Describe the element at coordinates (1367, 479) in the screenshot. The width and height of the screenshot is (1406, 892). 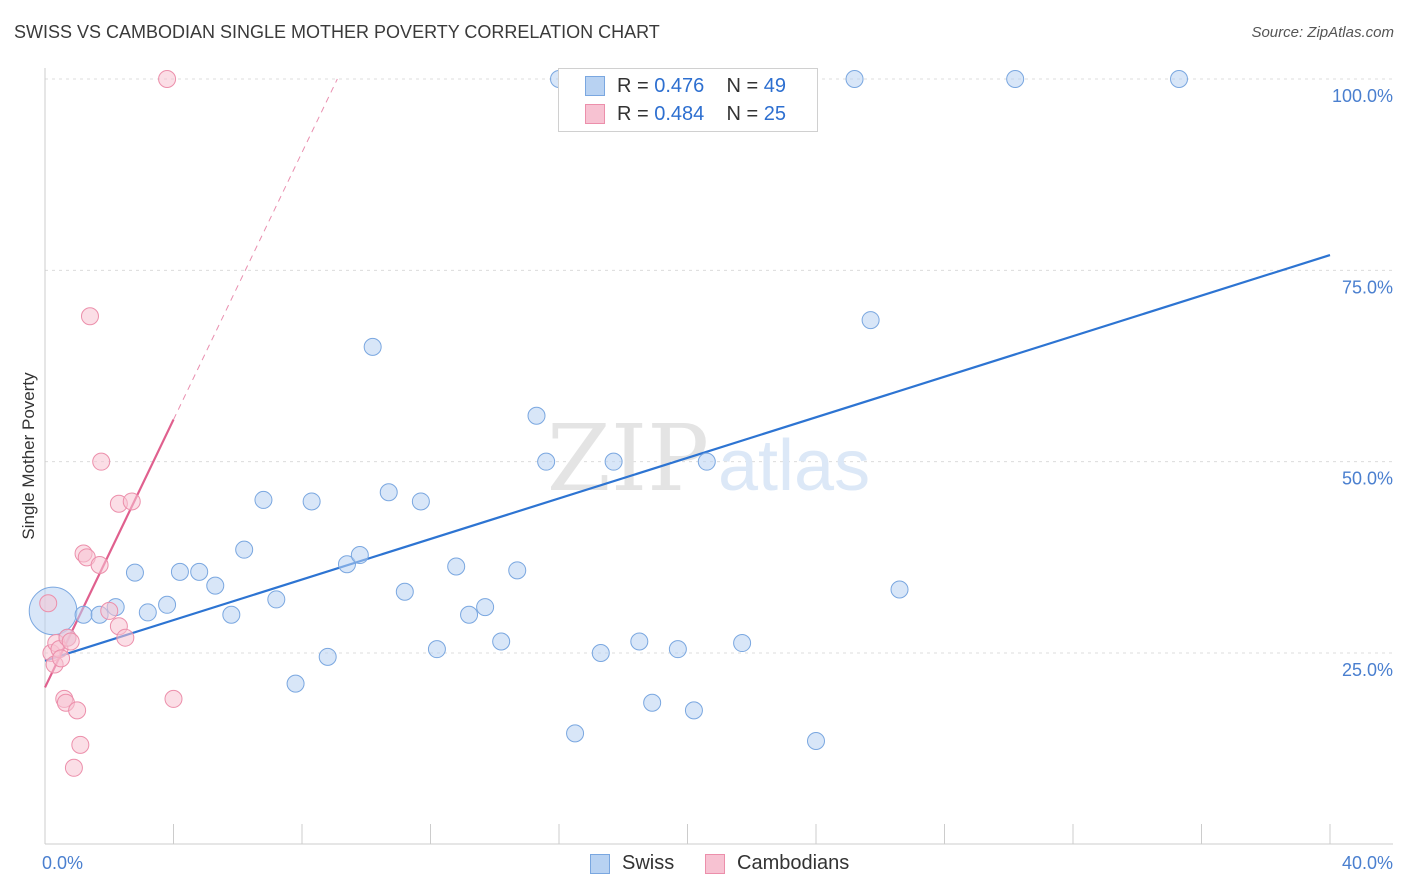
I see `y-tick-label: 50.0%` at that location.